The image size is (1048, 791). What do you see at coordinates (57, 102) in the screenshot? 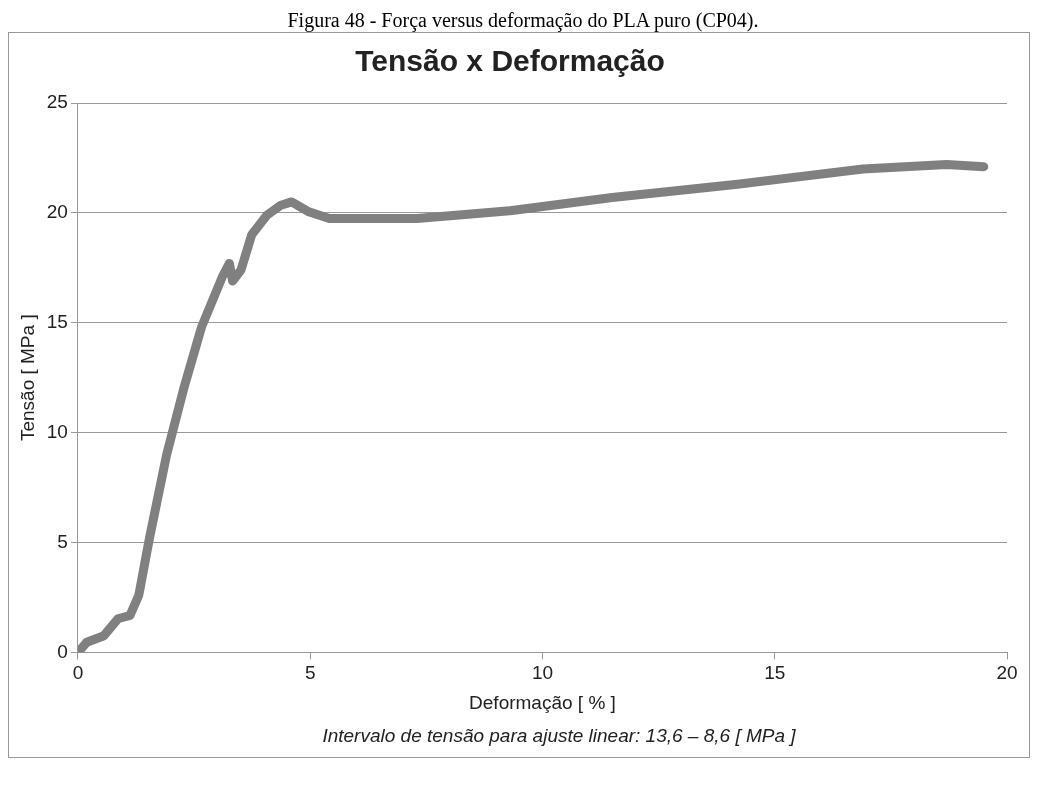
I see `y-tick-label: 25` at bounding box center [57, 102].